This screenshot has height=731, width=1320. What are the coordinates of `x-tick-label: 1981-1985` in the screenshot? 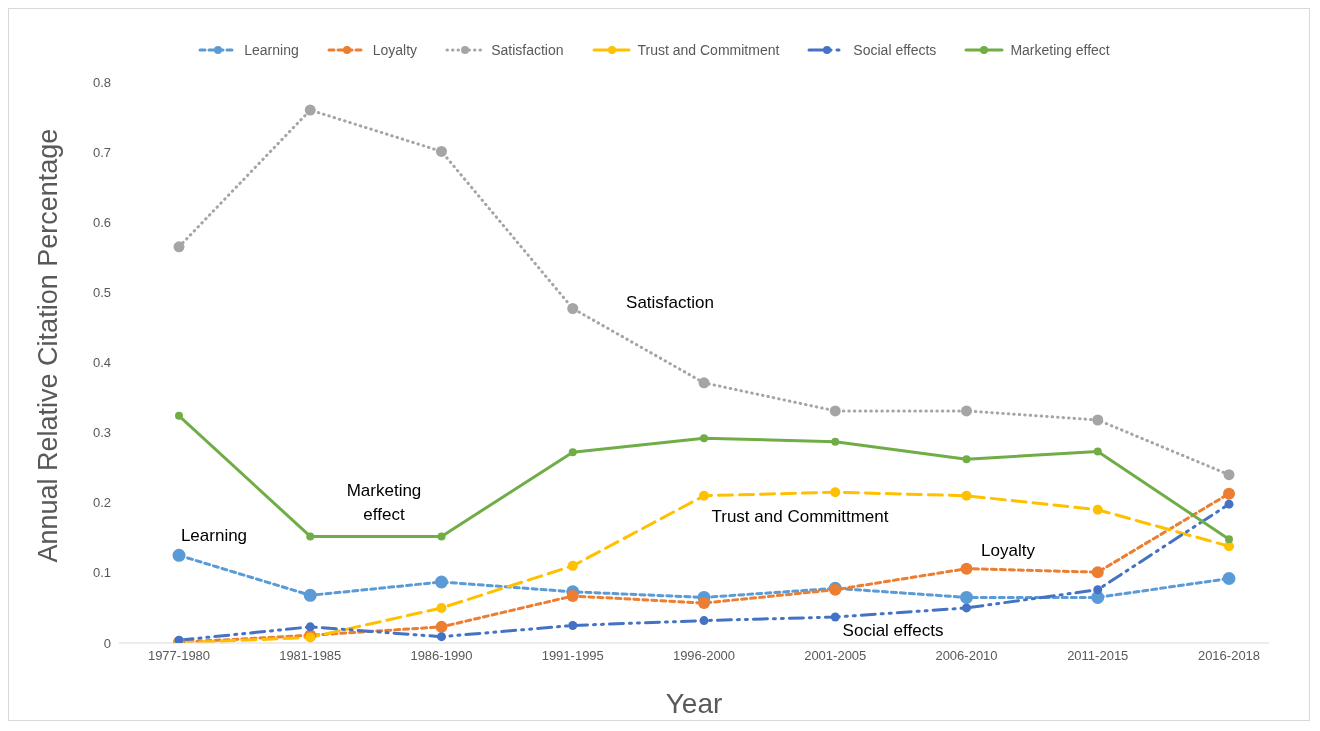 It's located at (310, 656).